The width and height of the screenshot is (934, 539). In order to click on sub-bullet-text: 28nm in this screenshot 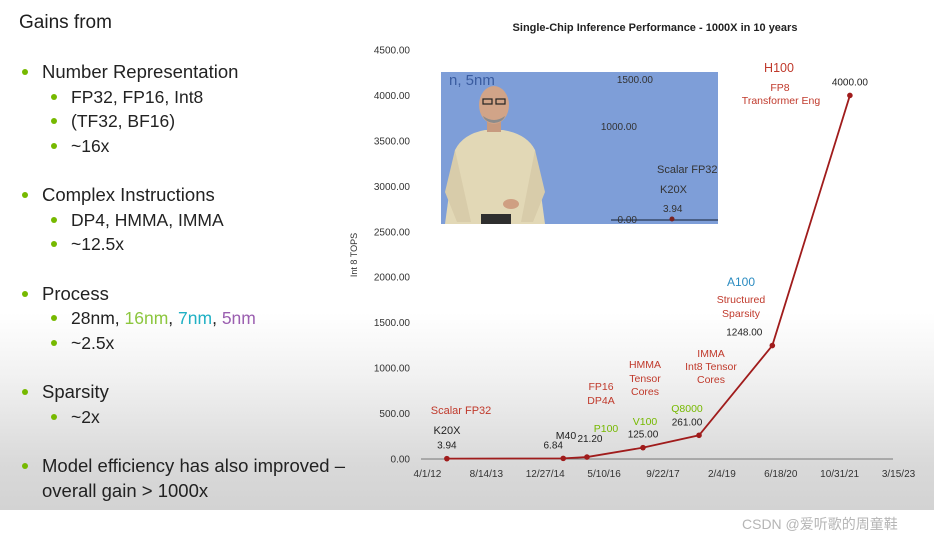, I will do `click(93, 318)`.